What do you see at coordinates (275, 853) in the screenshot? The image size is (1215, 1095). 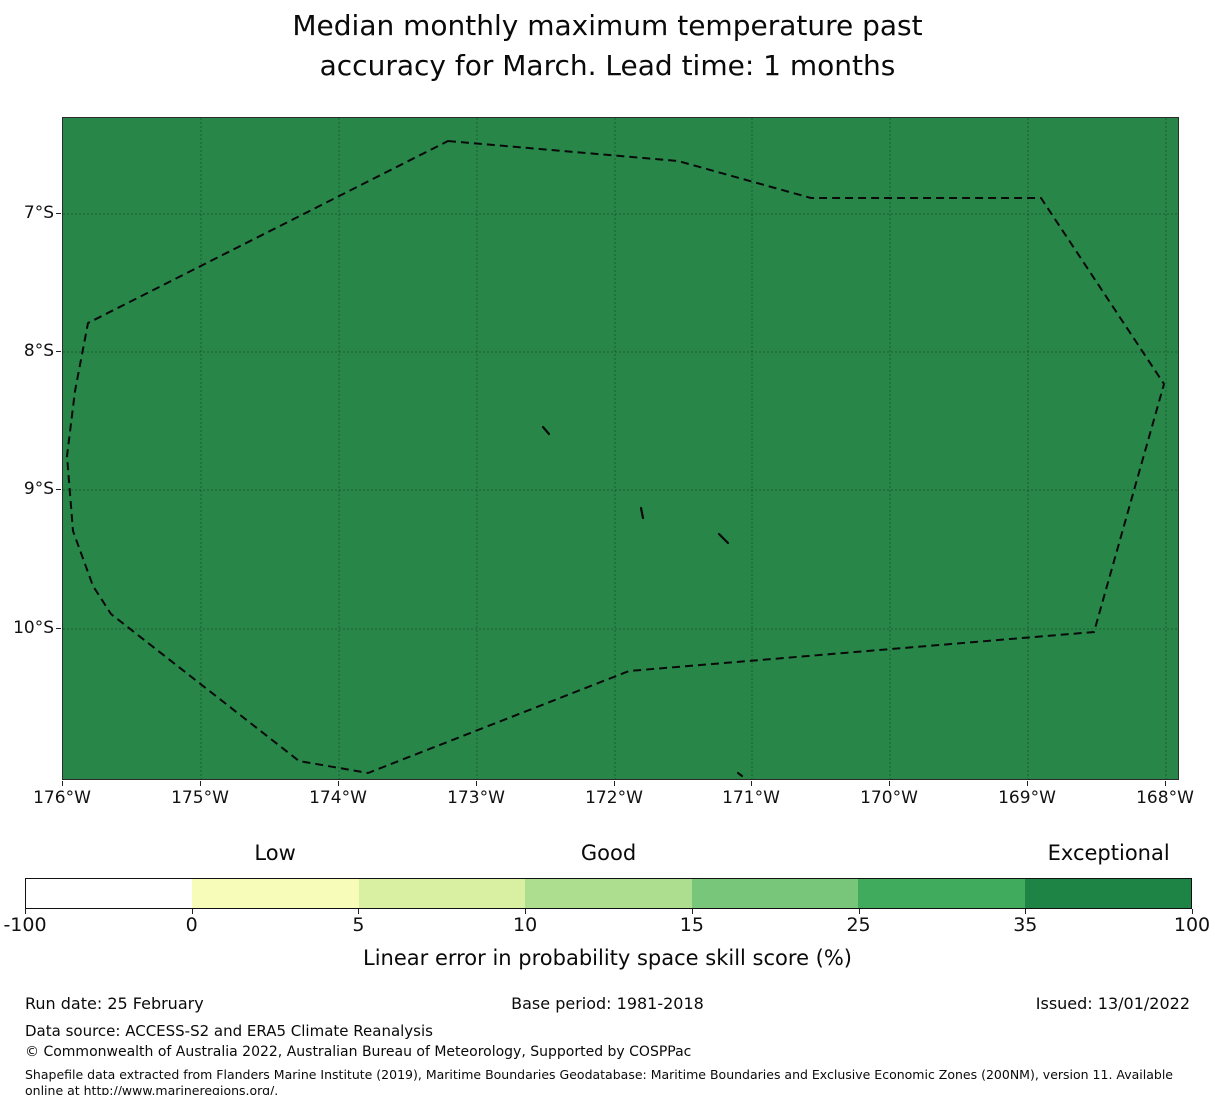 I see `colorbar-band-label-low: Low` at bounding box center [275, 853].